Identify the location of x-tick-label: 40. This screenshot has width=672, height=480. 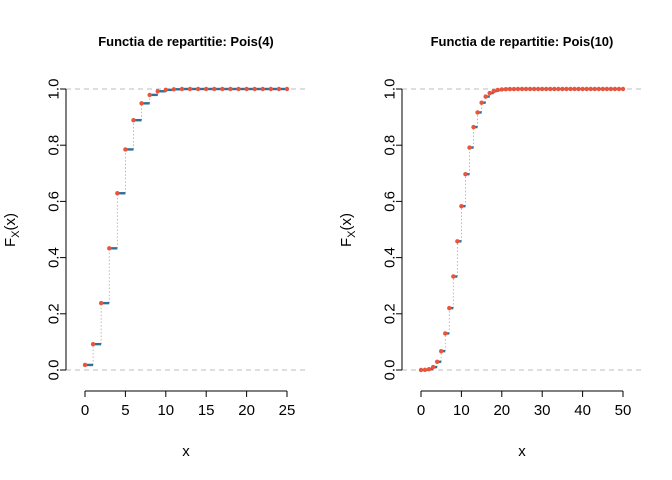
(582, 410).